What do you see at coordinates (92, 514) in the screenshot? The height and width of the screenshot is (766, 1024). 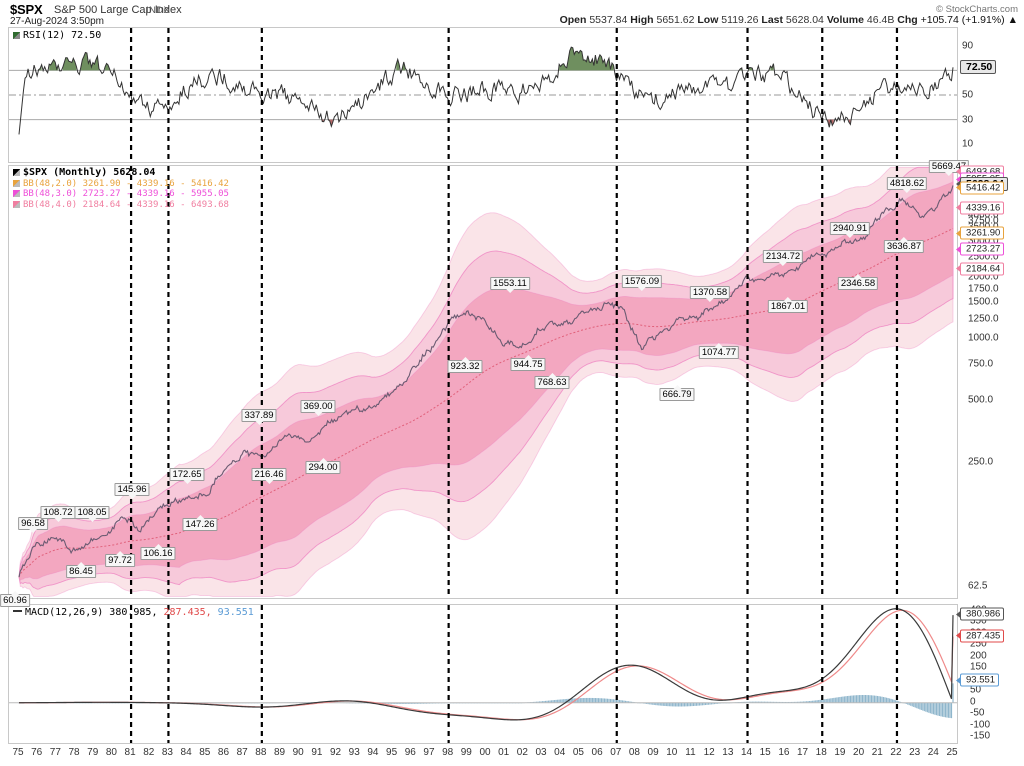 I see `price-data-label: 108.05` at bounding box center [92, 514].